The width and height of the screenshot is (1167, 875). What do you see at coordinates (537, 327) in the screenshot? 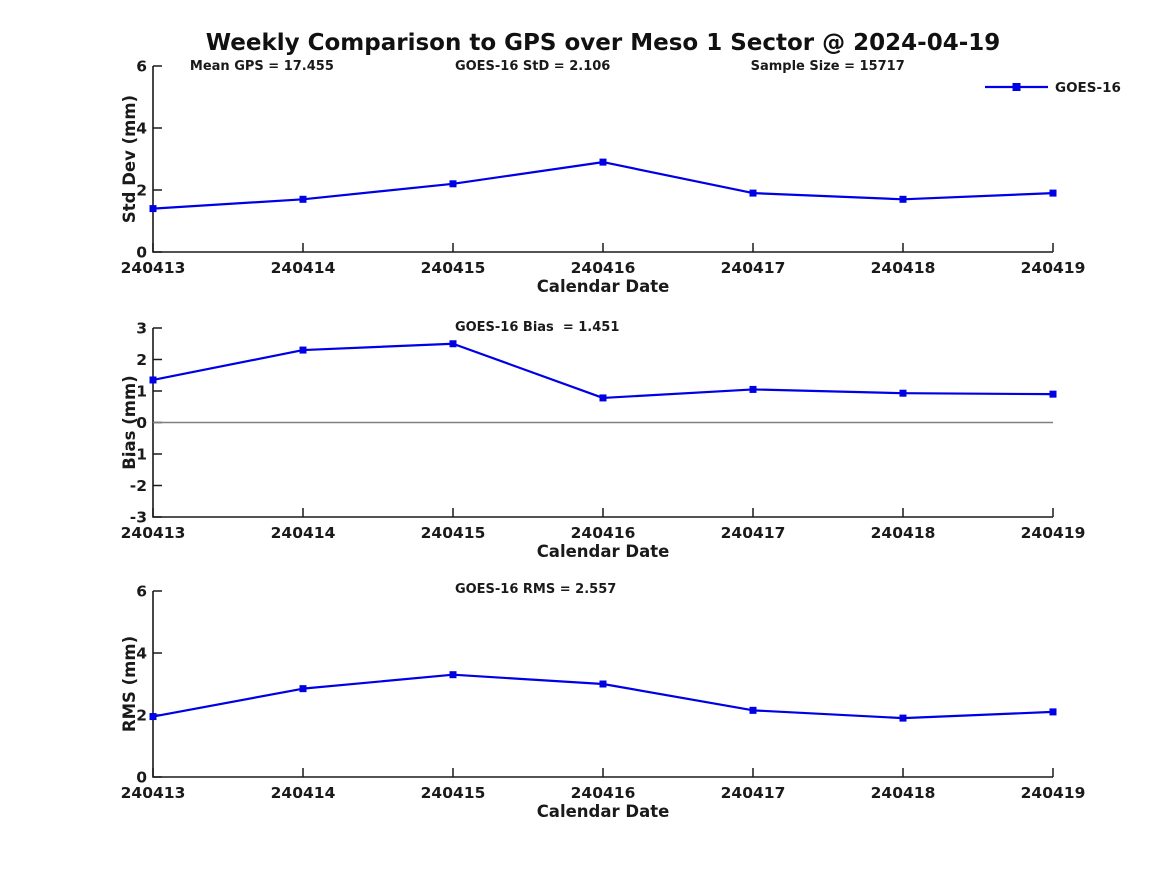
I see `stat-annotation: GOES-16 Bias = 1.451` at bounding box center [537, 327].